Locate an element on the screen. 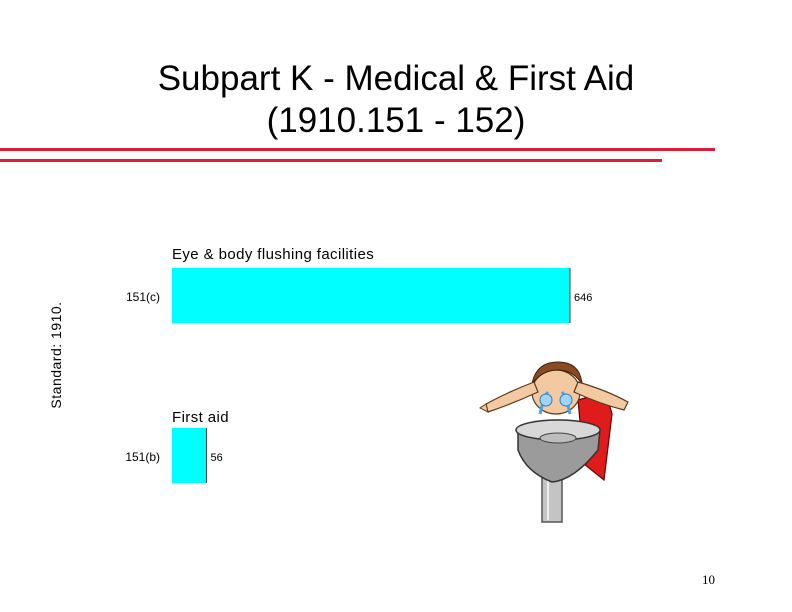 The image size is (792, 612). category-title: First aid is located at coordinates (200, 417).